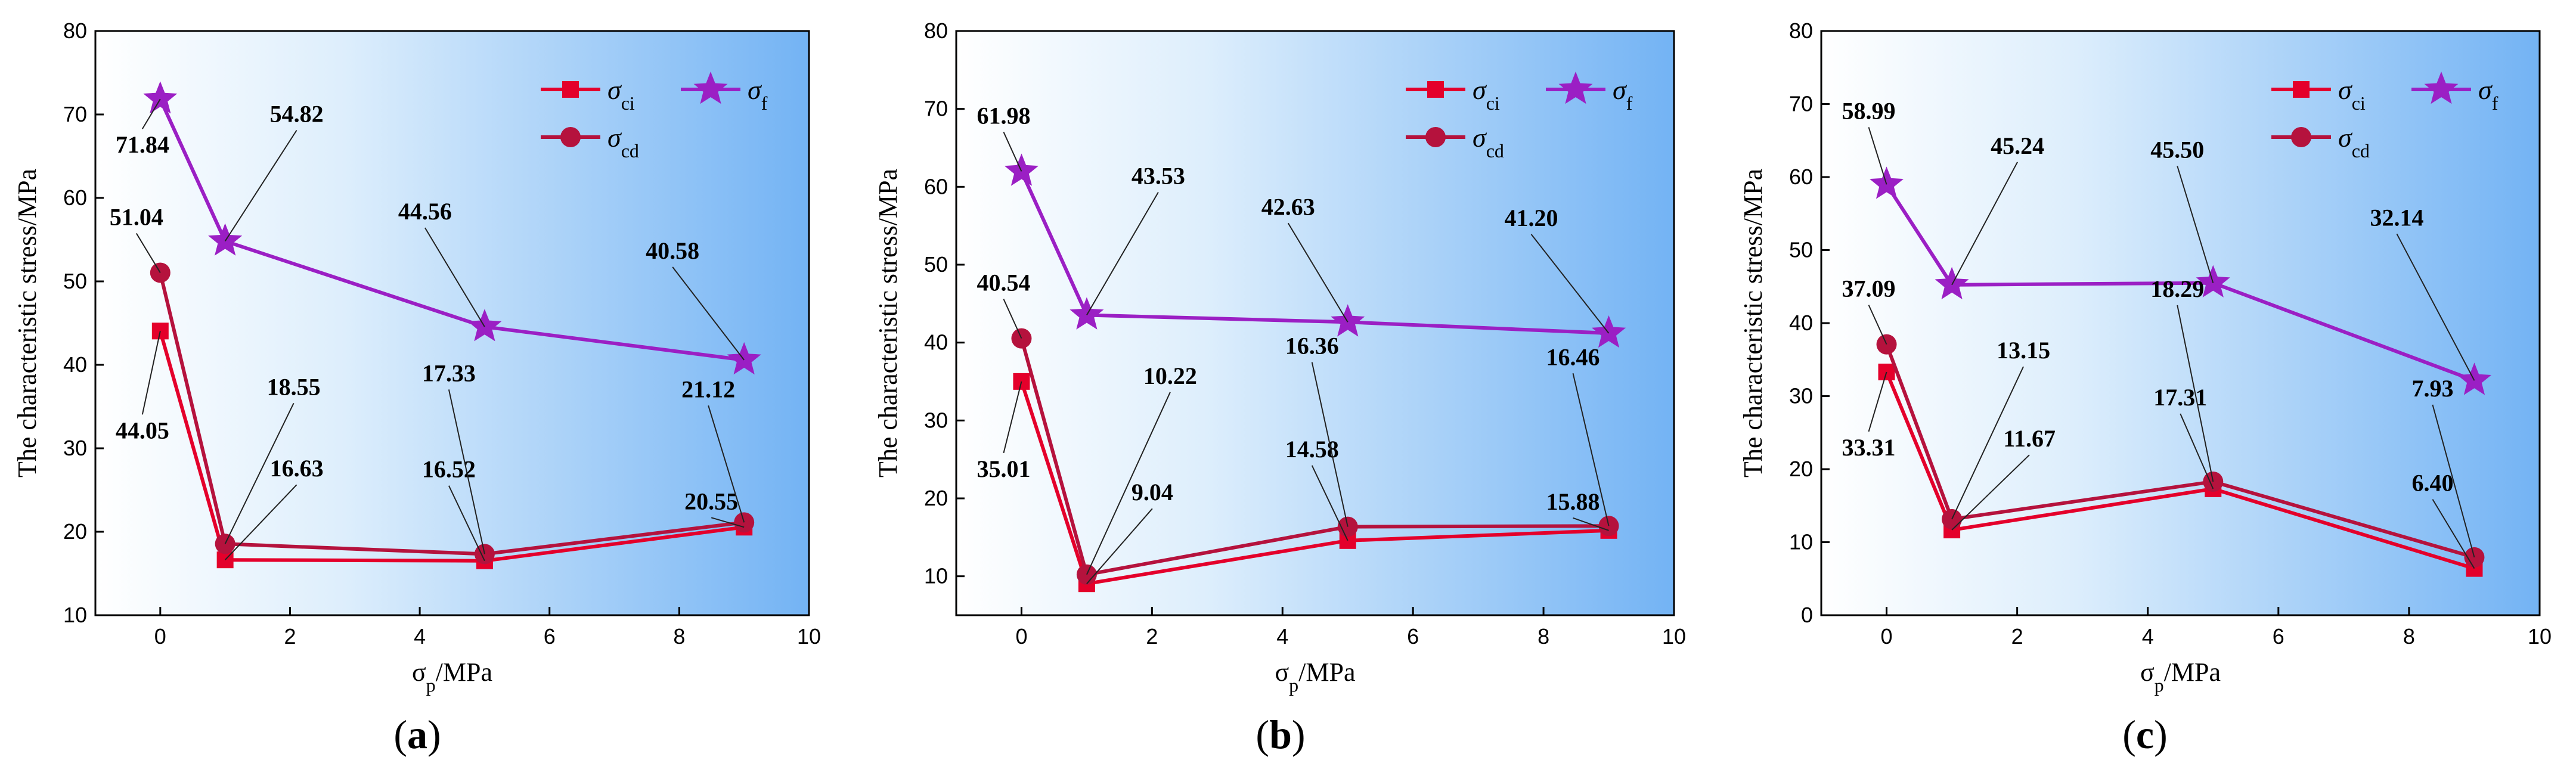 This screenshot has width=2576, height=772. What do you see at coordinates (623, 142) in the screenshot?
I see `legend-label-cd: σcd` at bounding box center [623, 142].